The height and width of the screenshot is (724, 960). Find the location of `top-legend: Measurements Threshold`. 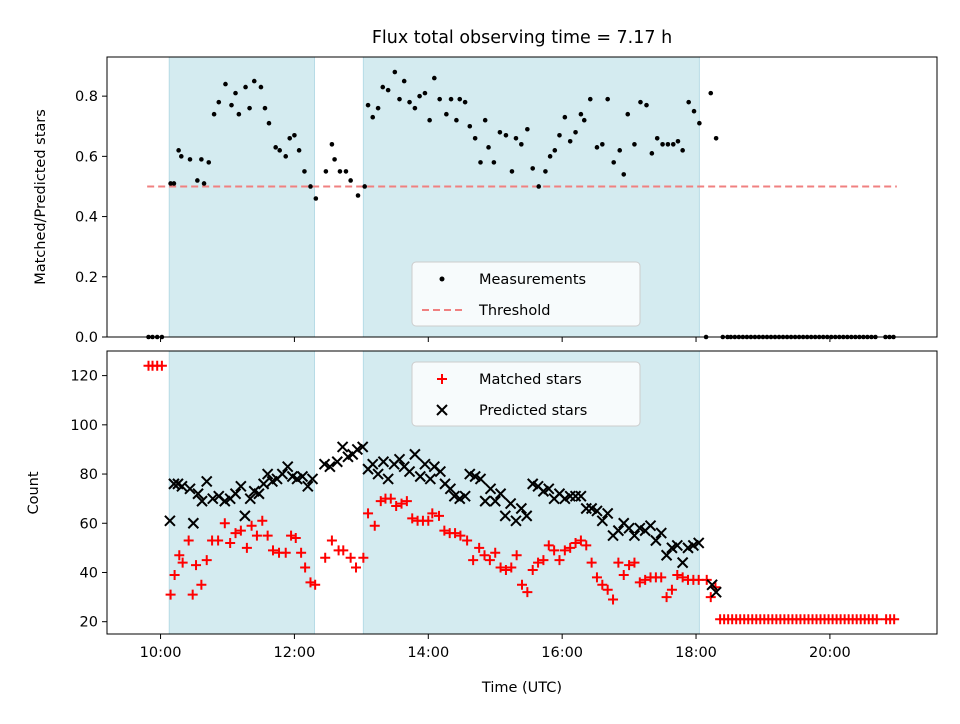

top-legend: Measurements Threshold is located at coordinates (526, 294).